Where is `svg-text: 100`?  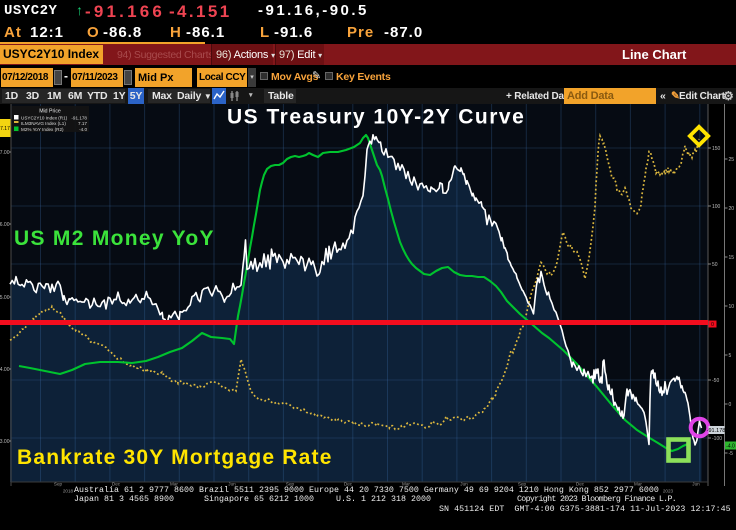 svg-text: 100 is located at coordinates (716, 207).